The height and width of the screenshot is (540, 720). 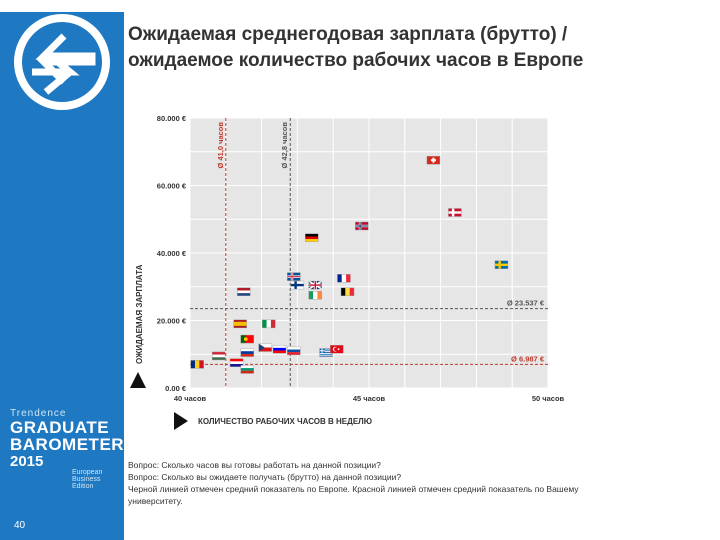 I want to click on y-tick-label: 20.000 €, so click(x=172, y=321).